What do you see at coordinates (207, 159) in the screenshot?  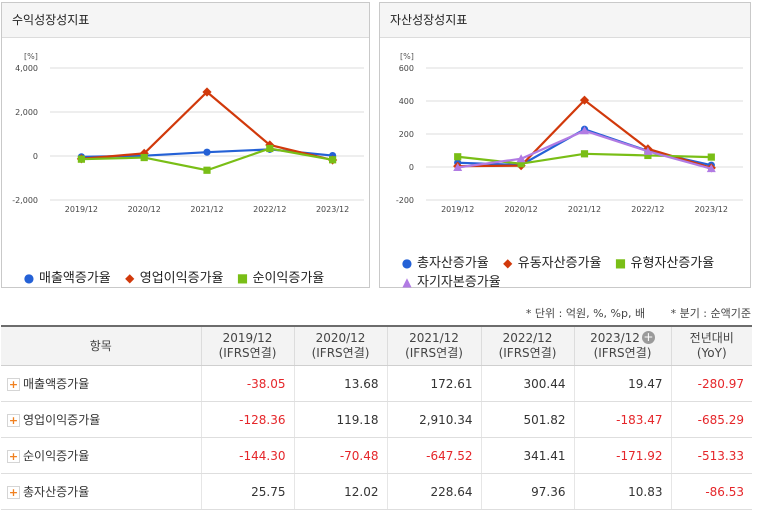 I see `series-square` at bounding box center [207, 159].